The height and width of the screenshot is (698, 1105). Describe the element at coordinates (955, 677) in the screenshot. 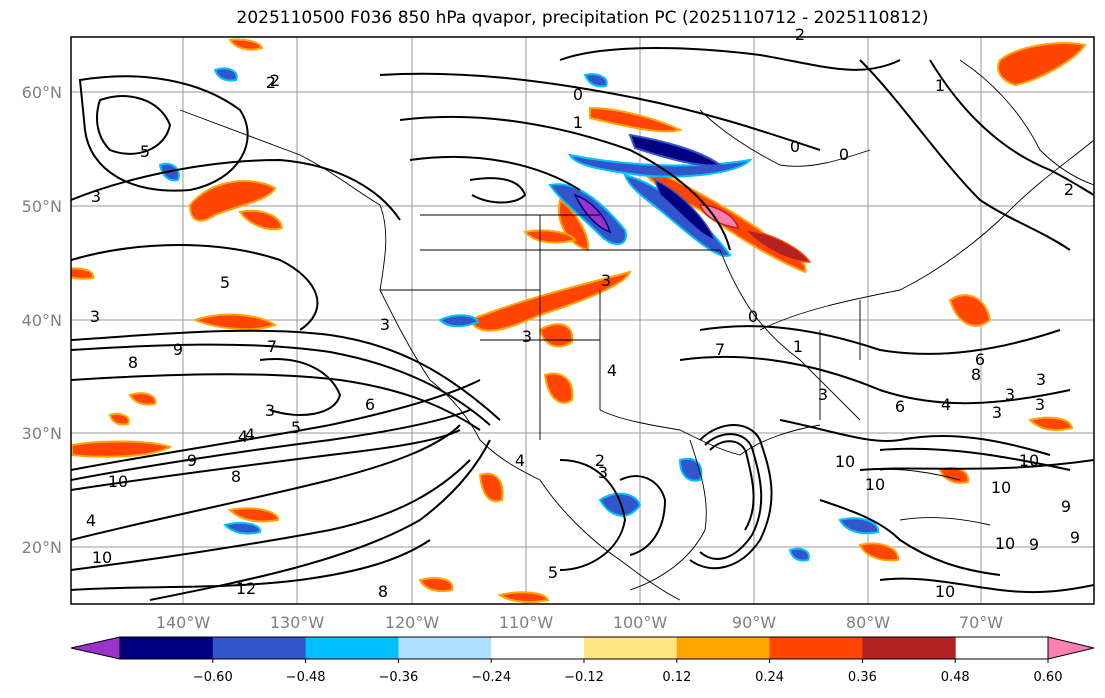

I see `colorbar-tick-label: 0.48` at that location.